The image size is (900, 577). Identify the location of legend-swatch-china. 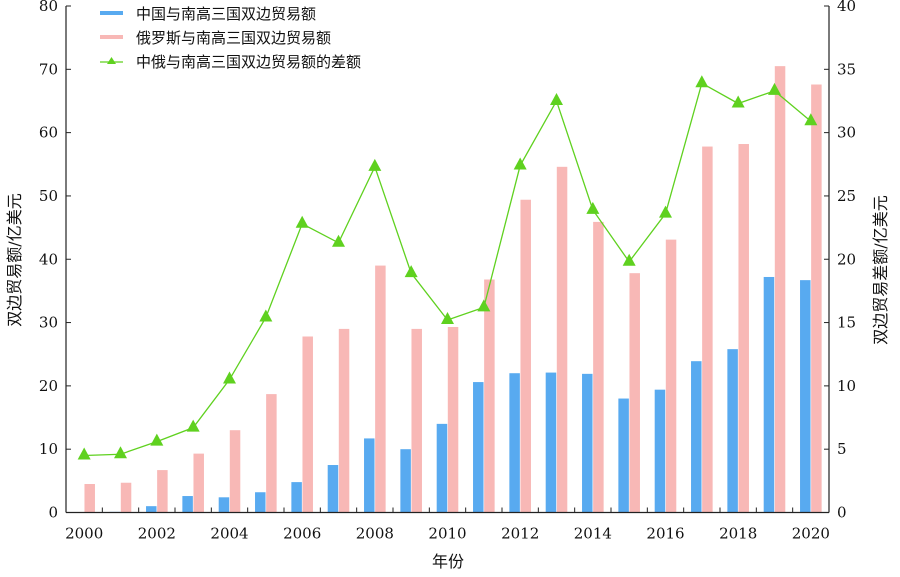
(111, 13).